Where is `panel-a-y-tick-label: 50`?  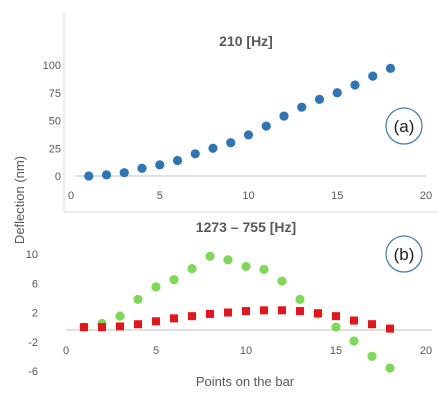
panel-a-y-tick-label: 50 is located at coordinates (55, 122).